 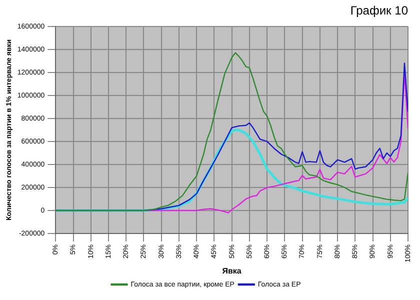 What do you see at coordinates (232, 271) in the screenshot?
I see `x-axis-title: Явка` at bounding box center [232, 271].